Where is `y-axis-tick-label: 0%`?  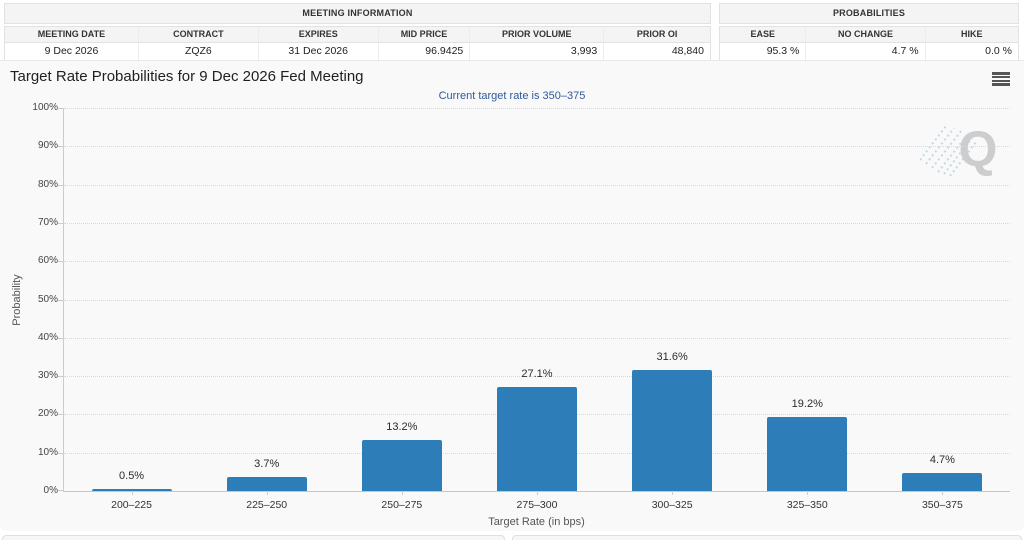
y-axis-tick-label: 0% is located at coordinates (50, 490).